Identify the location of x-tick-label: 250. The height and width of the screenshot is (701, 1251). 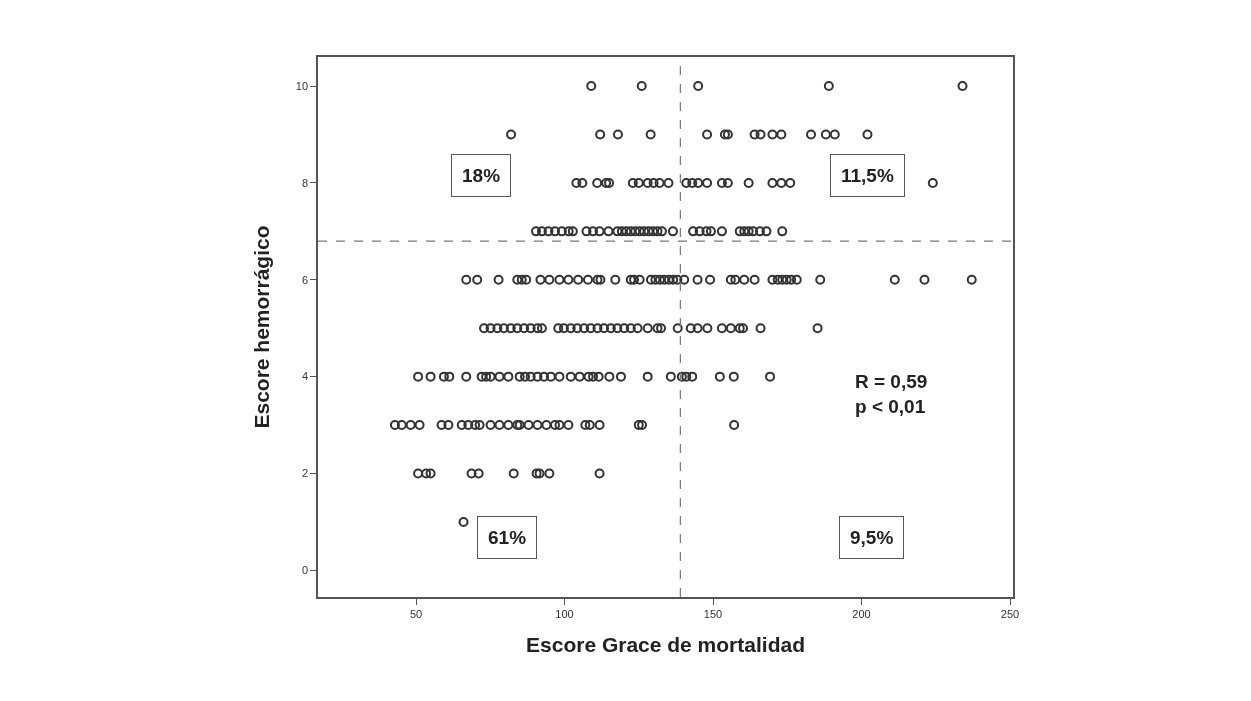
(1010, 613).